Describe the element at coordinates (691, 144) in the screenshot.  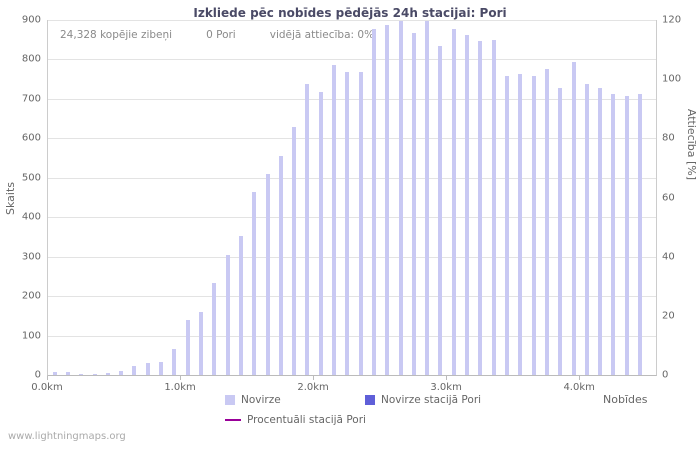
I see `y-axis-label-right: Attiecība [%]` at that location.